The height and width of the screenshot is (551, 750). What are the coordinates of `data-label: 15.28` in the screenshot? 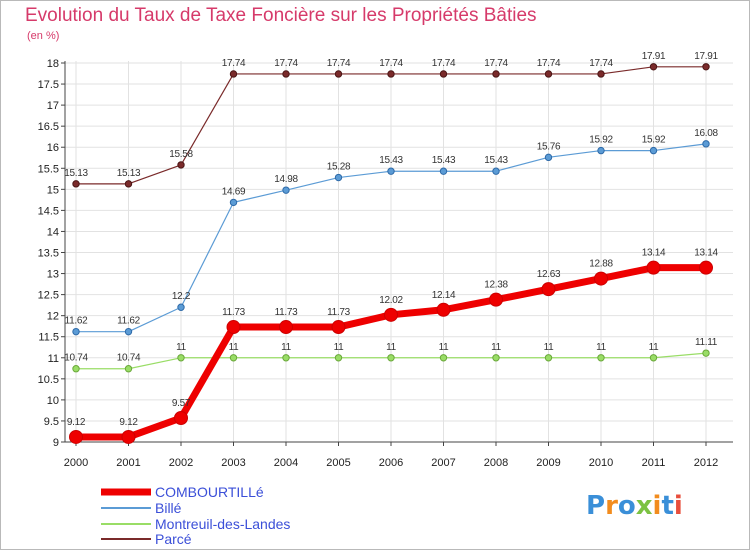 It's located at (339, 167).